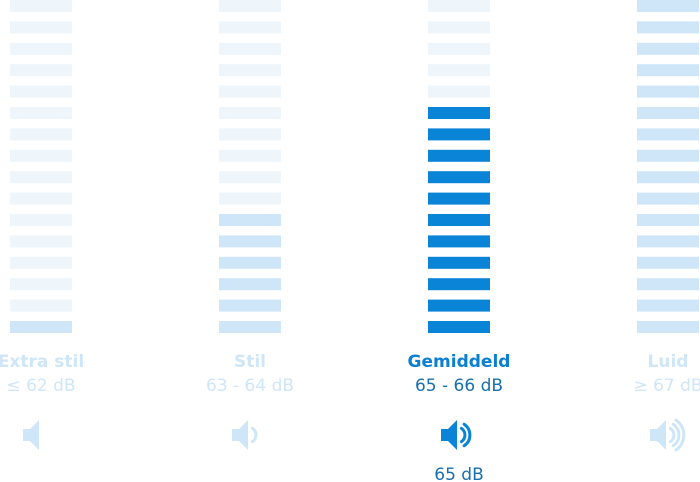 The width and height of the screenshot is (700, 482). What do you see at coordinates (668, 362) in the screenshot?
I see `level-label: Luid` at bounding box center [668, 362].